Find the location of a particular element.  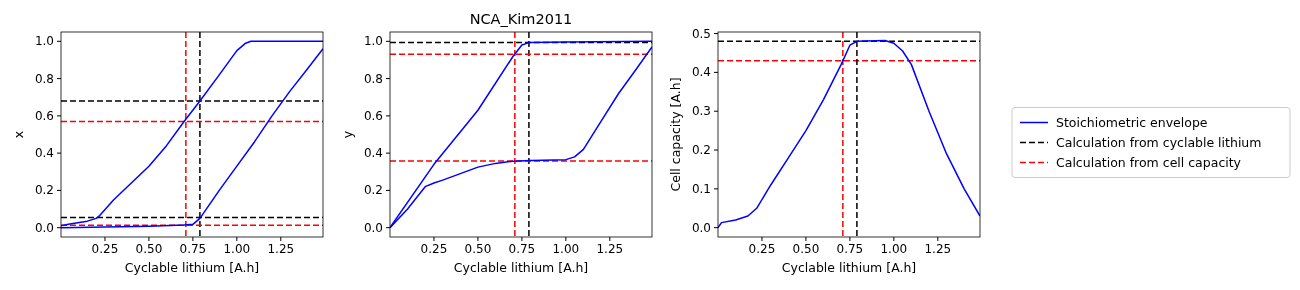

y-tick-label: 0.1 is located at coordinates (701, 188).